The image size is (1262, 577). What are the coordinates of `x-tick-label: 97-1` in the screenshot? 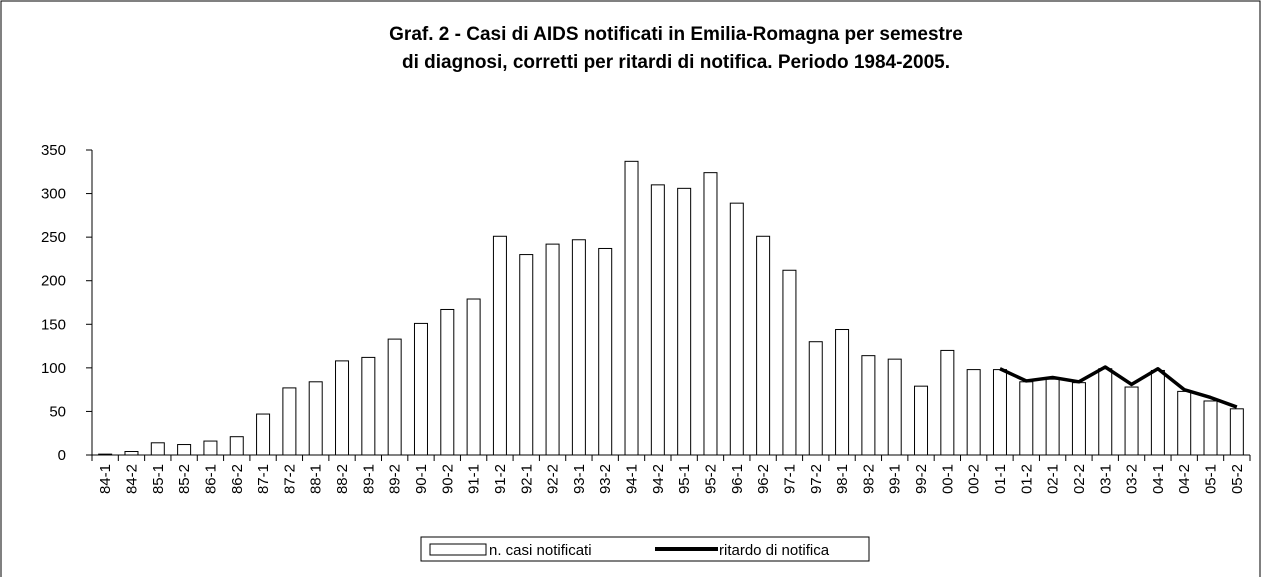 It's located at (789, 479).